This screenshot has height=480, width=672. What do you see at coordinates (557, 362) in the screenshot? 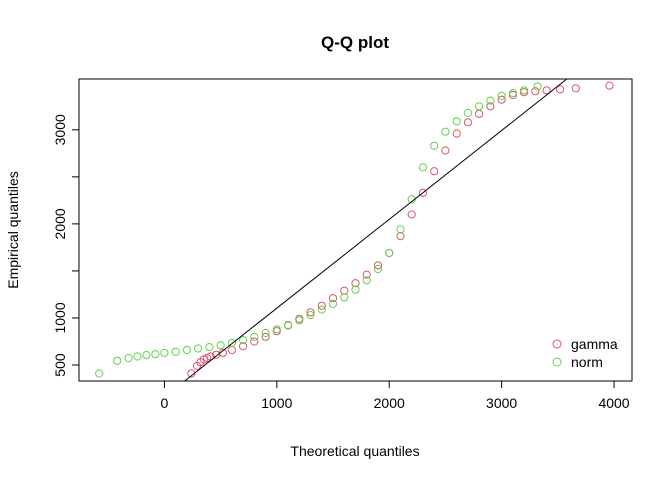
I see `legend-marker-norm` at bounding box center [557, 362].